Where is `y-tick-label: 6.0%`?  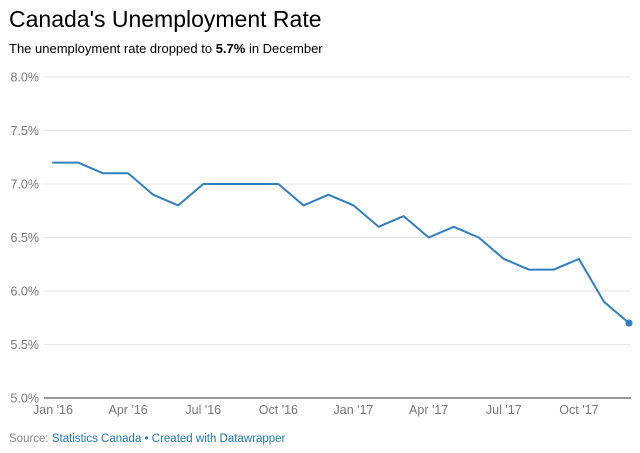
y-tick-label: 6.0% is located at coordinates (25, 292).